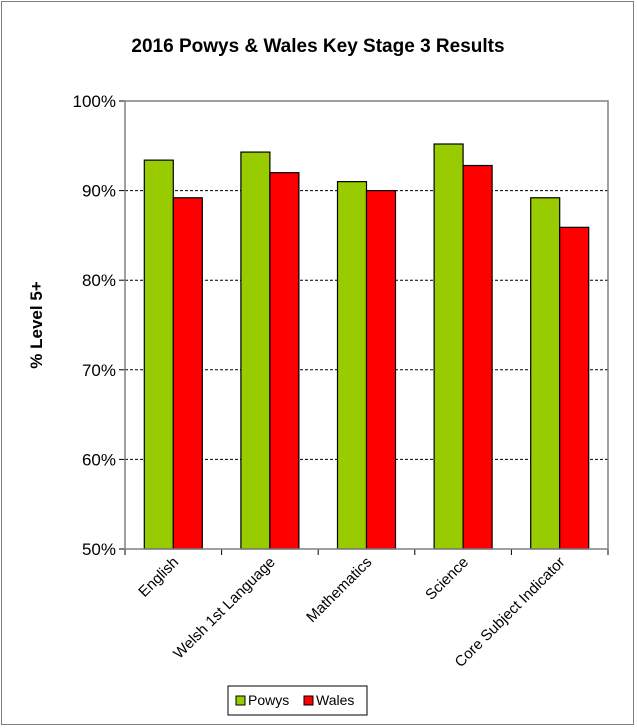 The image size is (637, 728). Describe the element at coordinates (94, 101) in the screenshot. I see `y-tick-label: 100%` at that location.